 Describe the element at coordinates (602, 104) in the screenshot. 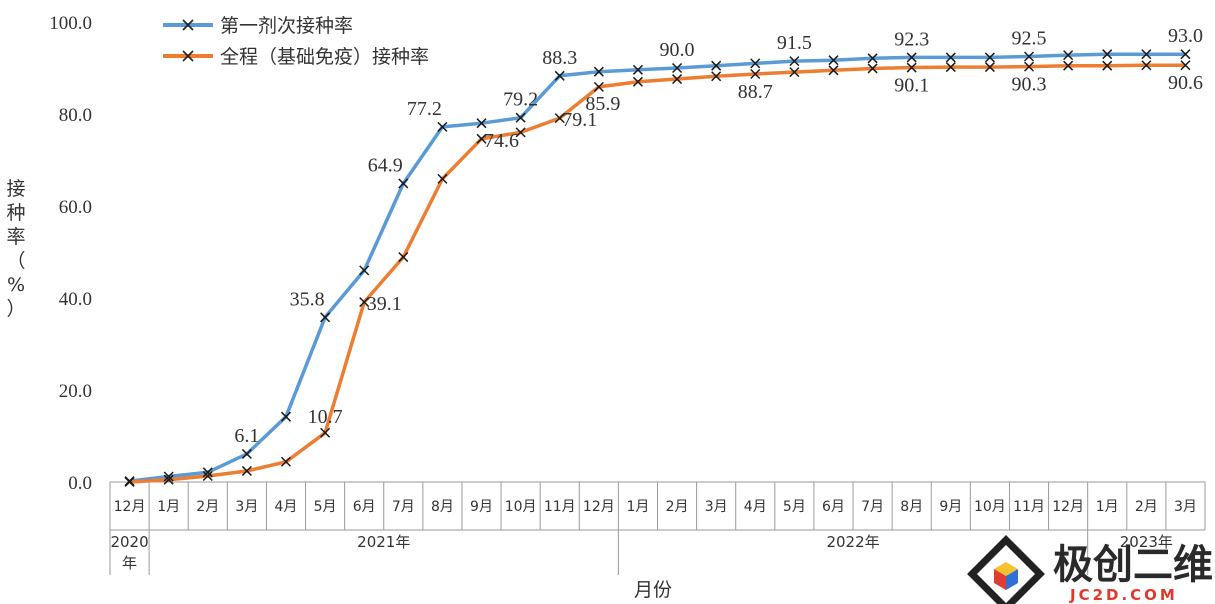

I see `data-label: 85.9` at that location.